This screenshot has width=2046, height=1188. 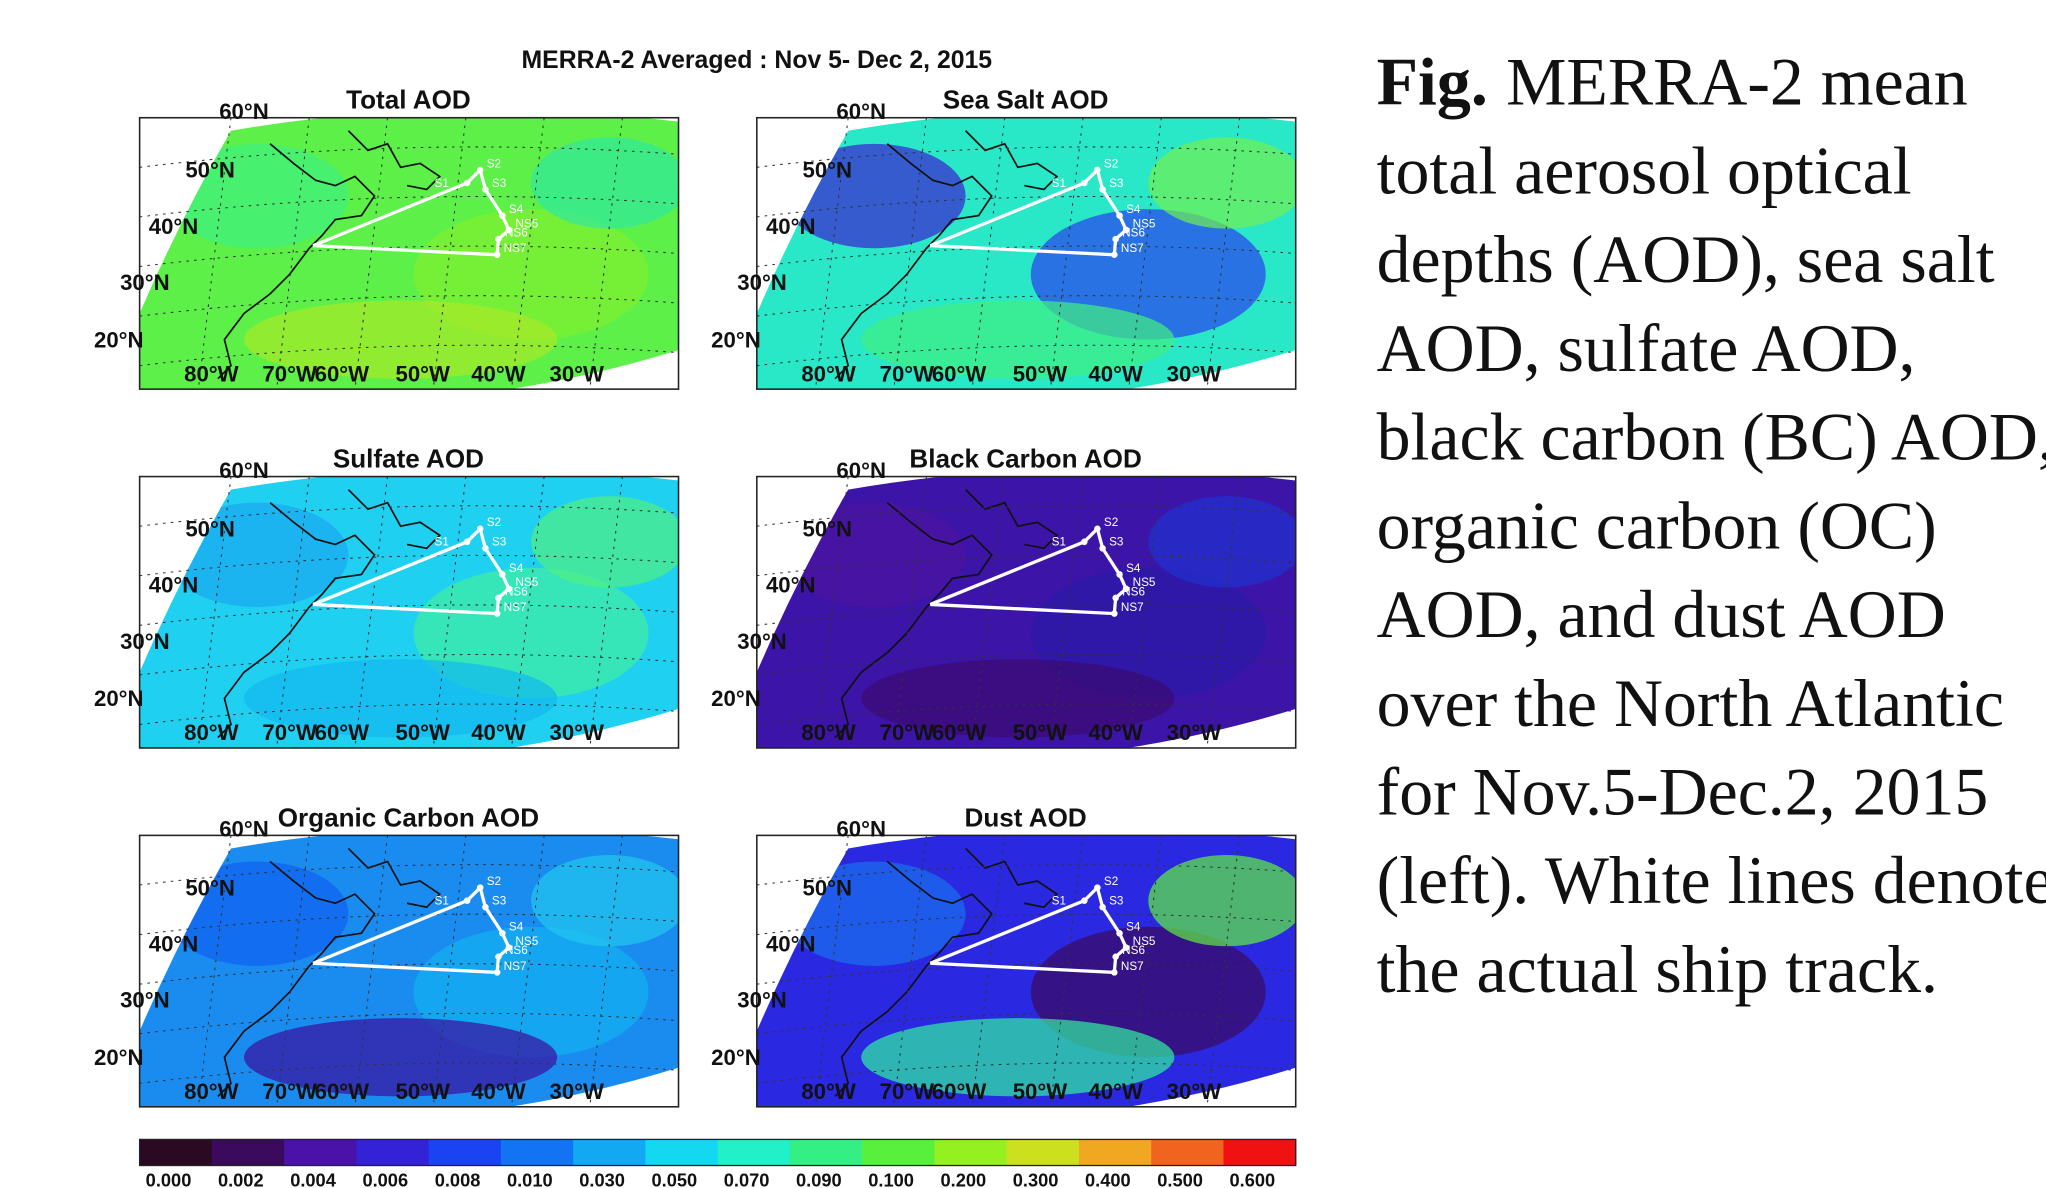 I want to click on colorbar-frame, so click(x=717, y=1152).